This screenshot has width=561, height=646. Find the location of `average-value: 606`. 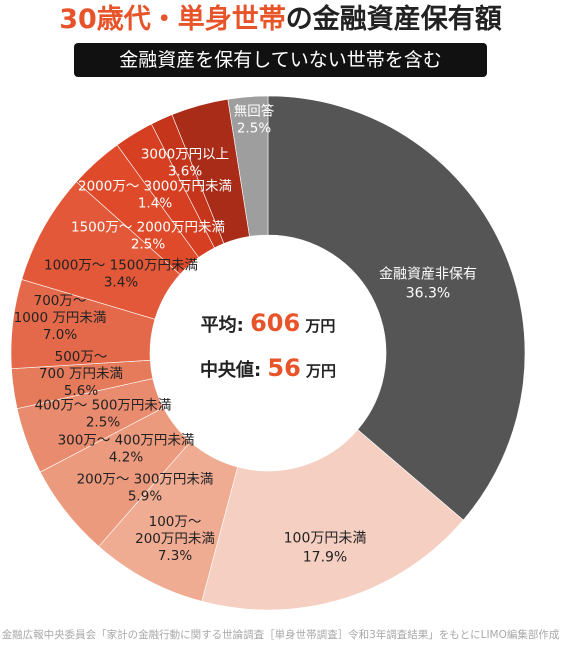

average-value: 606 is located at coordinates (275, 323).